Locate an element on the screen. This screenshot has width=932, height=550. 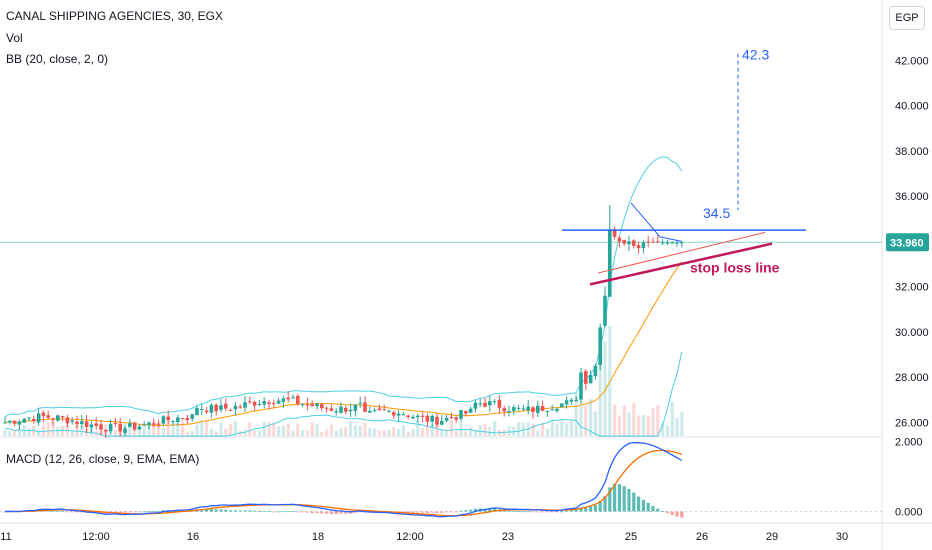
time-tick-label: 12:00 is located at coordinates (96, 537).